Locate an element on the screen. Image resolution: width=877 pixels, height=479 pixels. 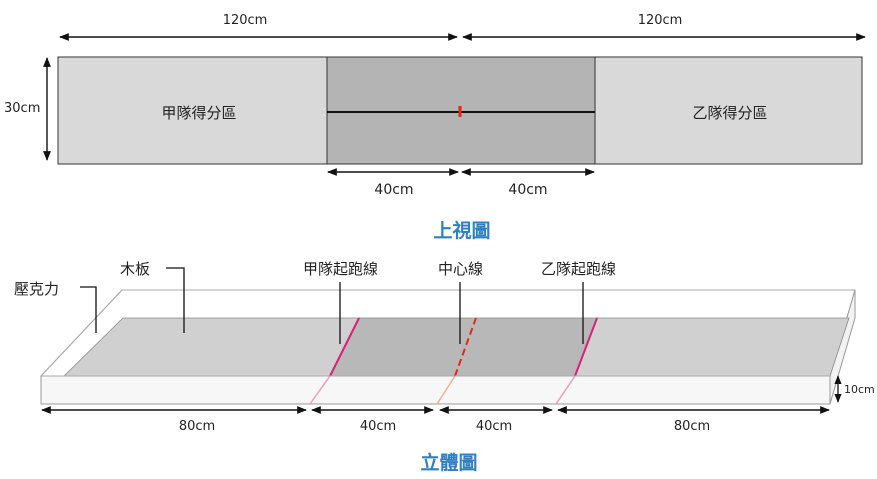
center-line-front is located at coordinates (446, 390).